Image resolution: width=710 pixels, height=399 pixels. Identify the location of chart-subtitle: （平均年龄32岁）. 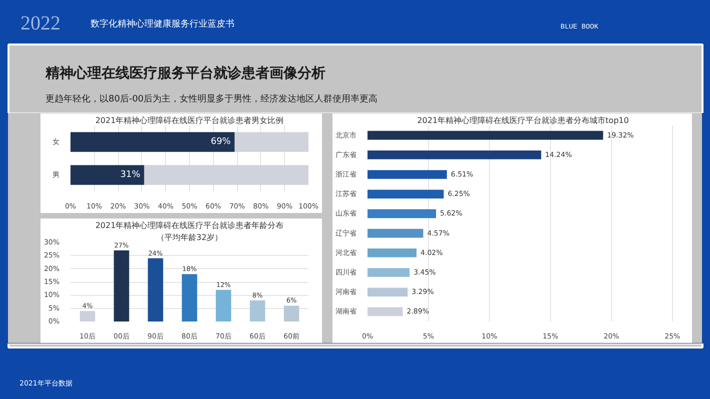
(189, 237).